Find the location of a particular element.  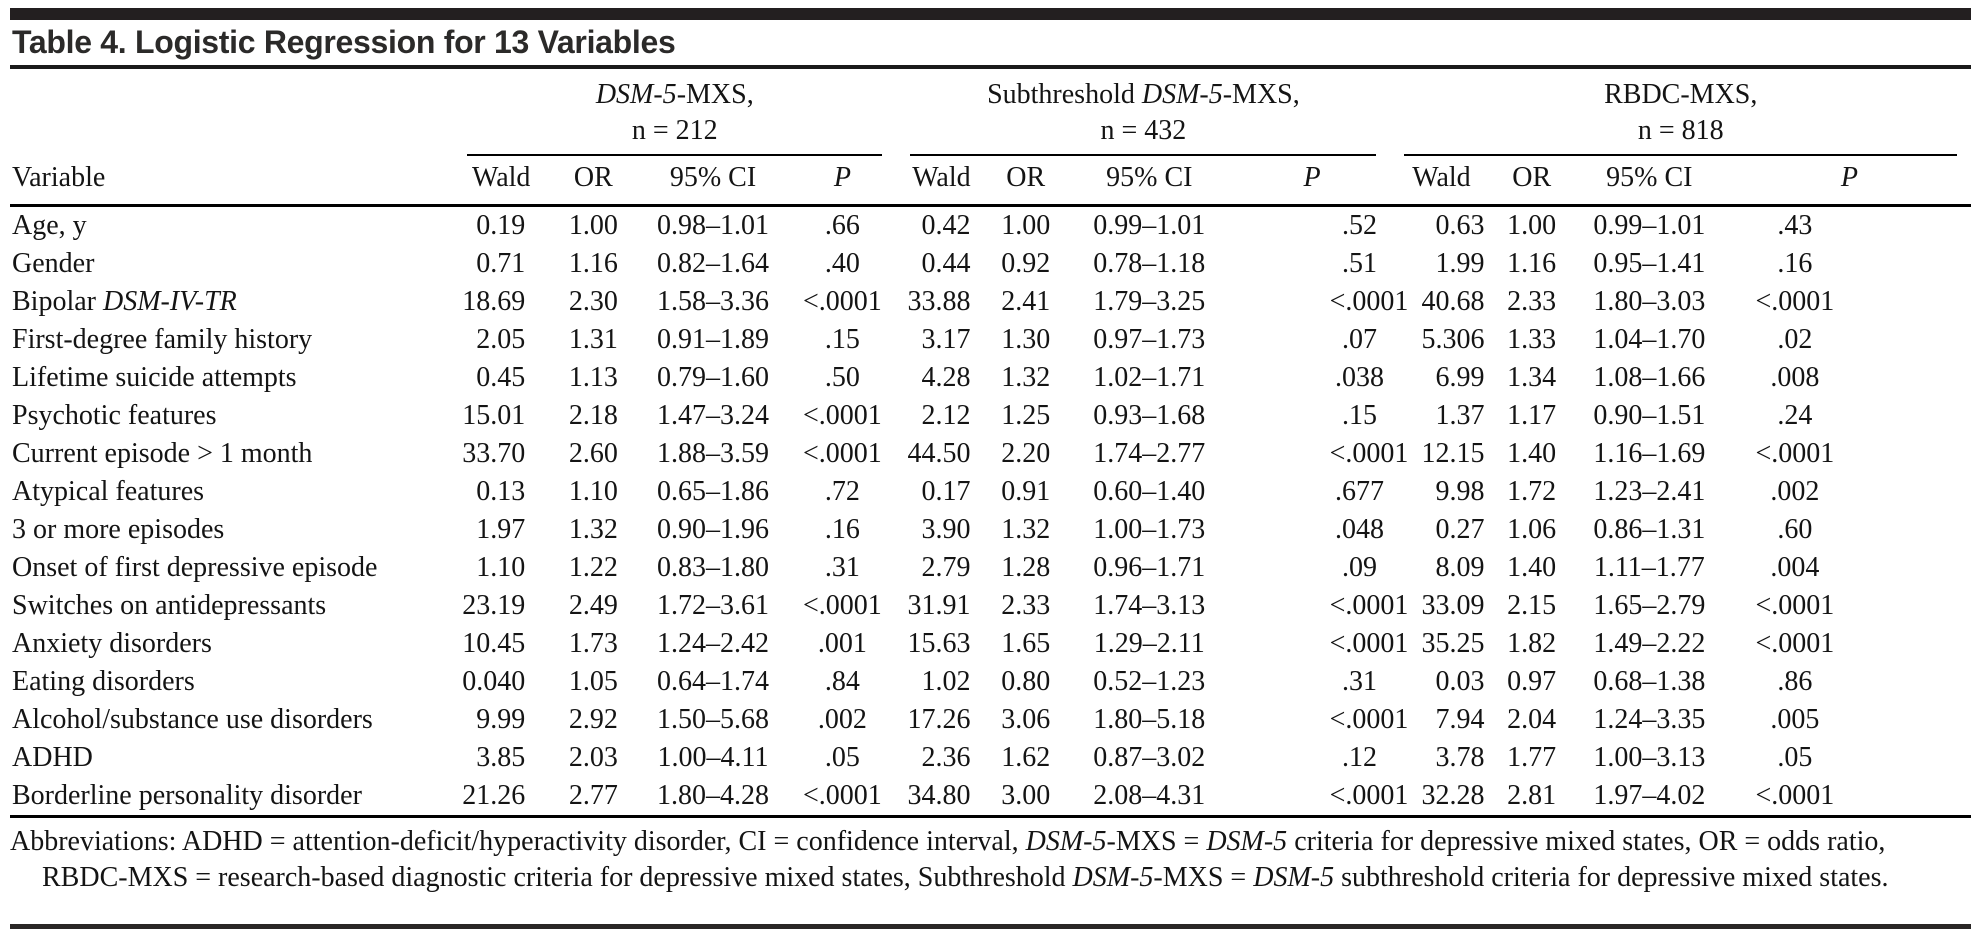

wald-cell: 4.28 is located at coordinates (946, 377).